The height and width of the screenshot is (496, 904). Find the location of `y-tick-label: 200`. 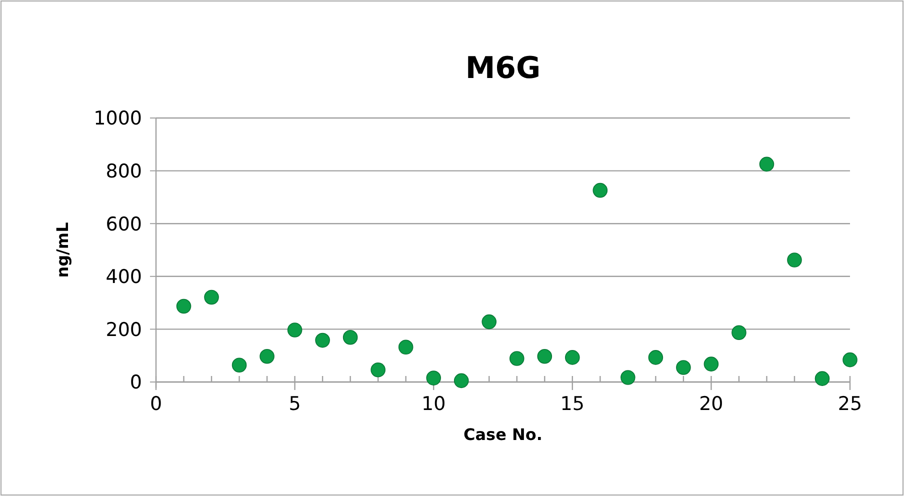

y-tick-label: 200 is located at coordinates (124, 329).